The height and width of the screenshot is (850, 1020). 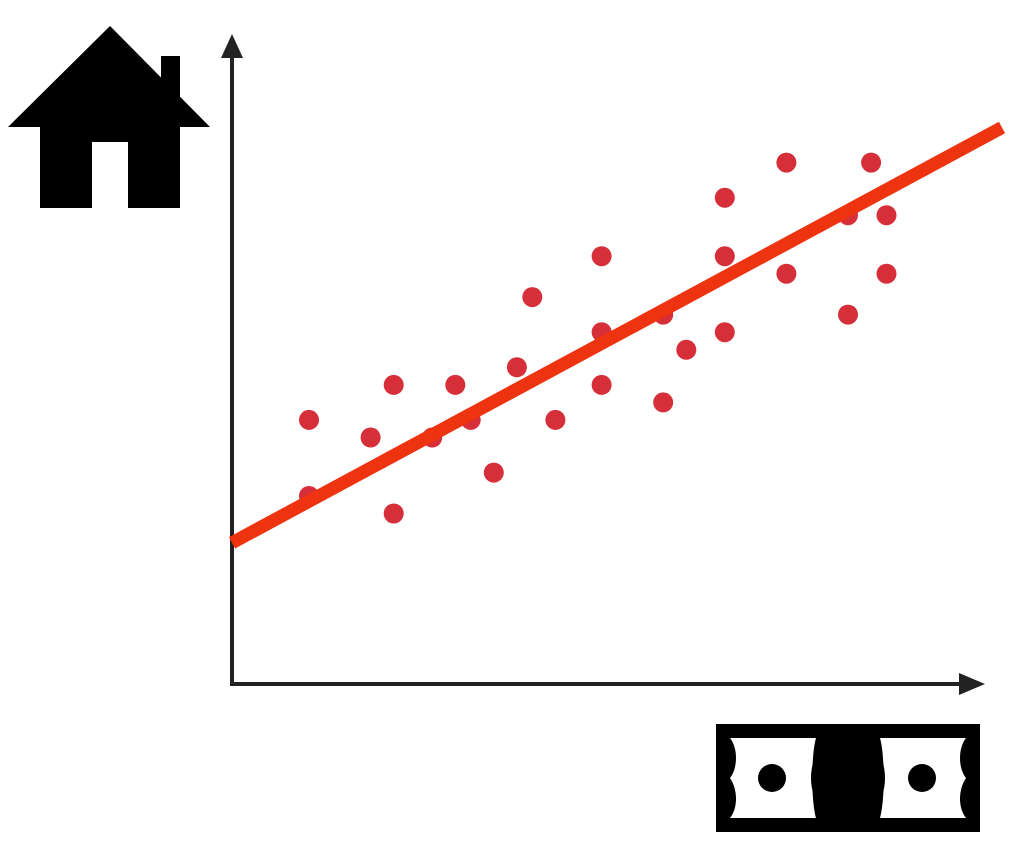 What do you see at coordinates (848, 778) in the screenshot?
I see `money-bill-icon` at bounding box center [848, 778].